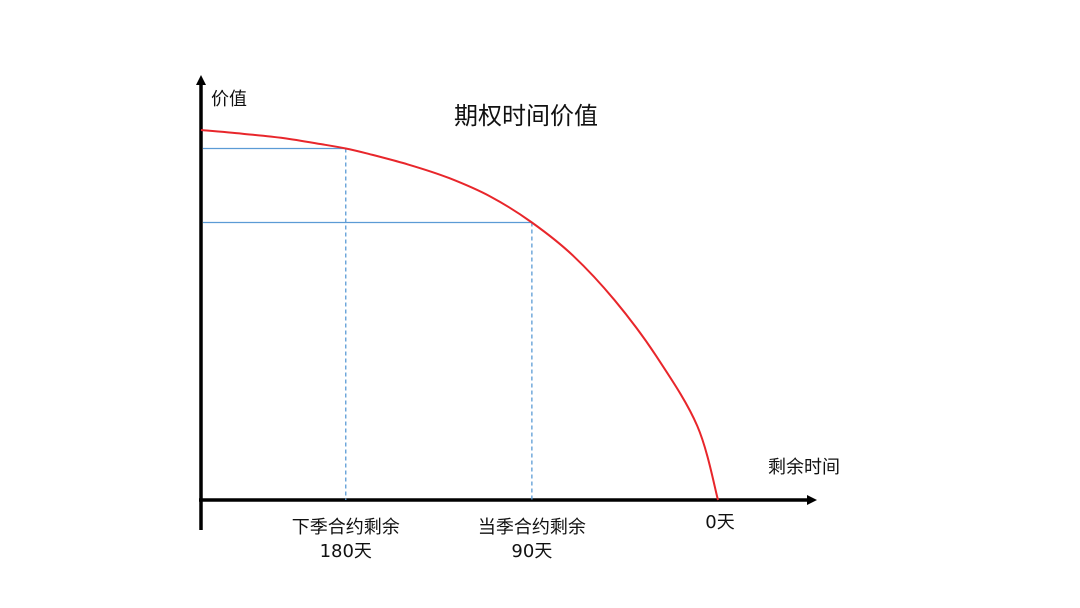 Image resolution: width=1080 pixels, height=608 pixels. Describe the element at coordinates (532, 527) in the screenshot. I see `marker-label-current-quarter: 当季合约剩余` at that location.